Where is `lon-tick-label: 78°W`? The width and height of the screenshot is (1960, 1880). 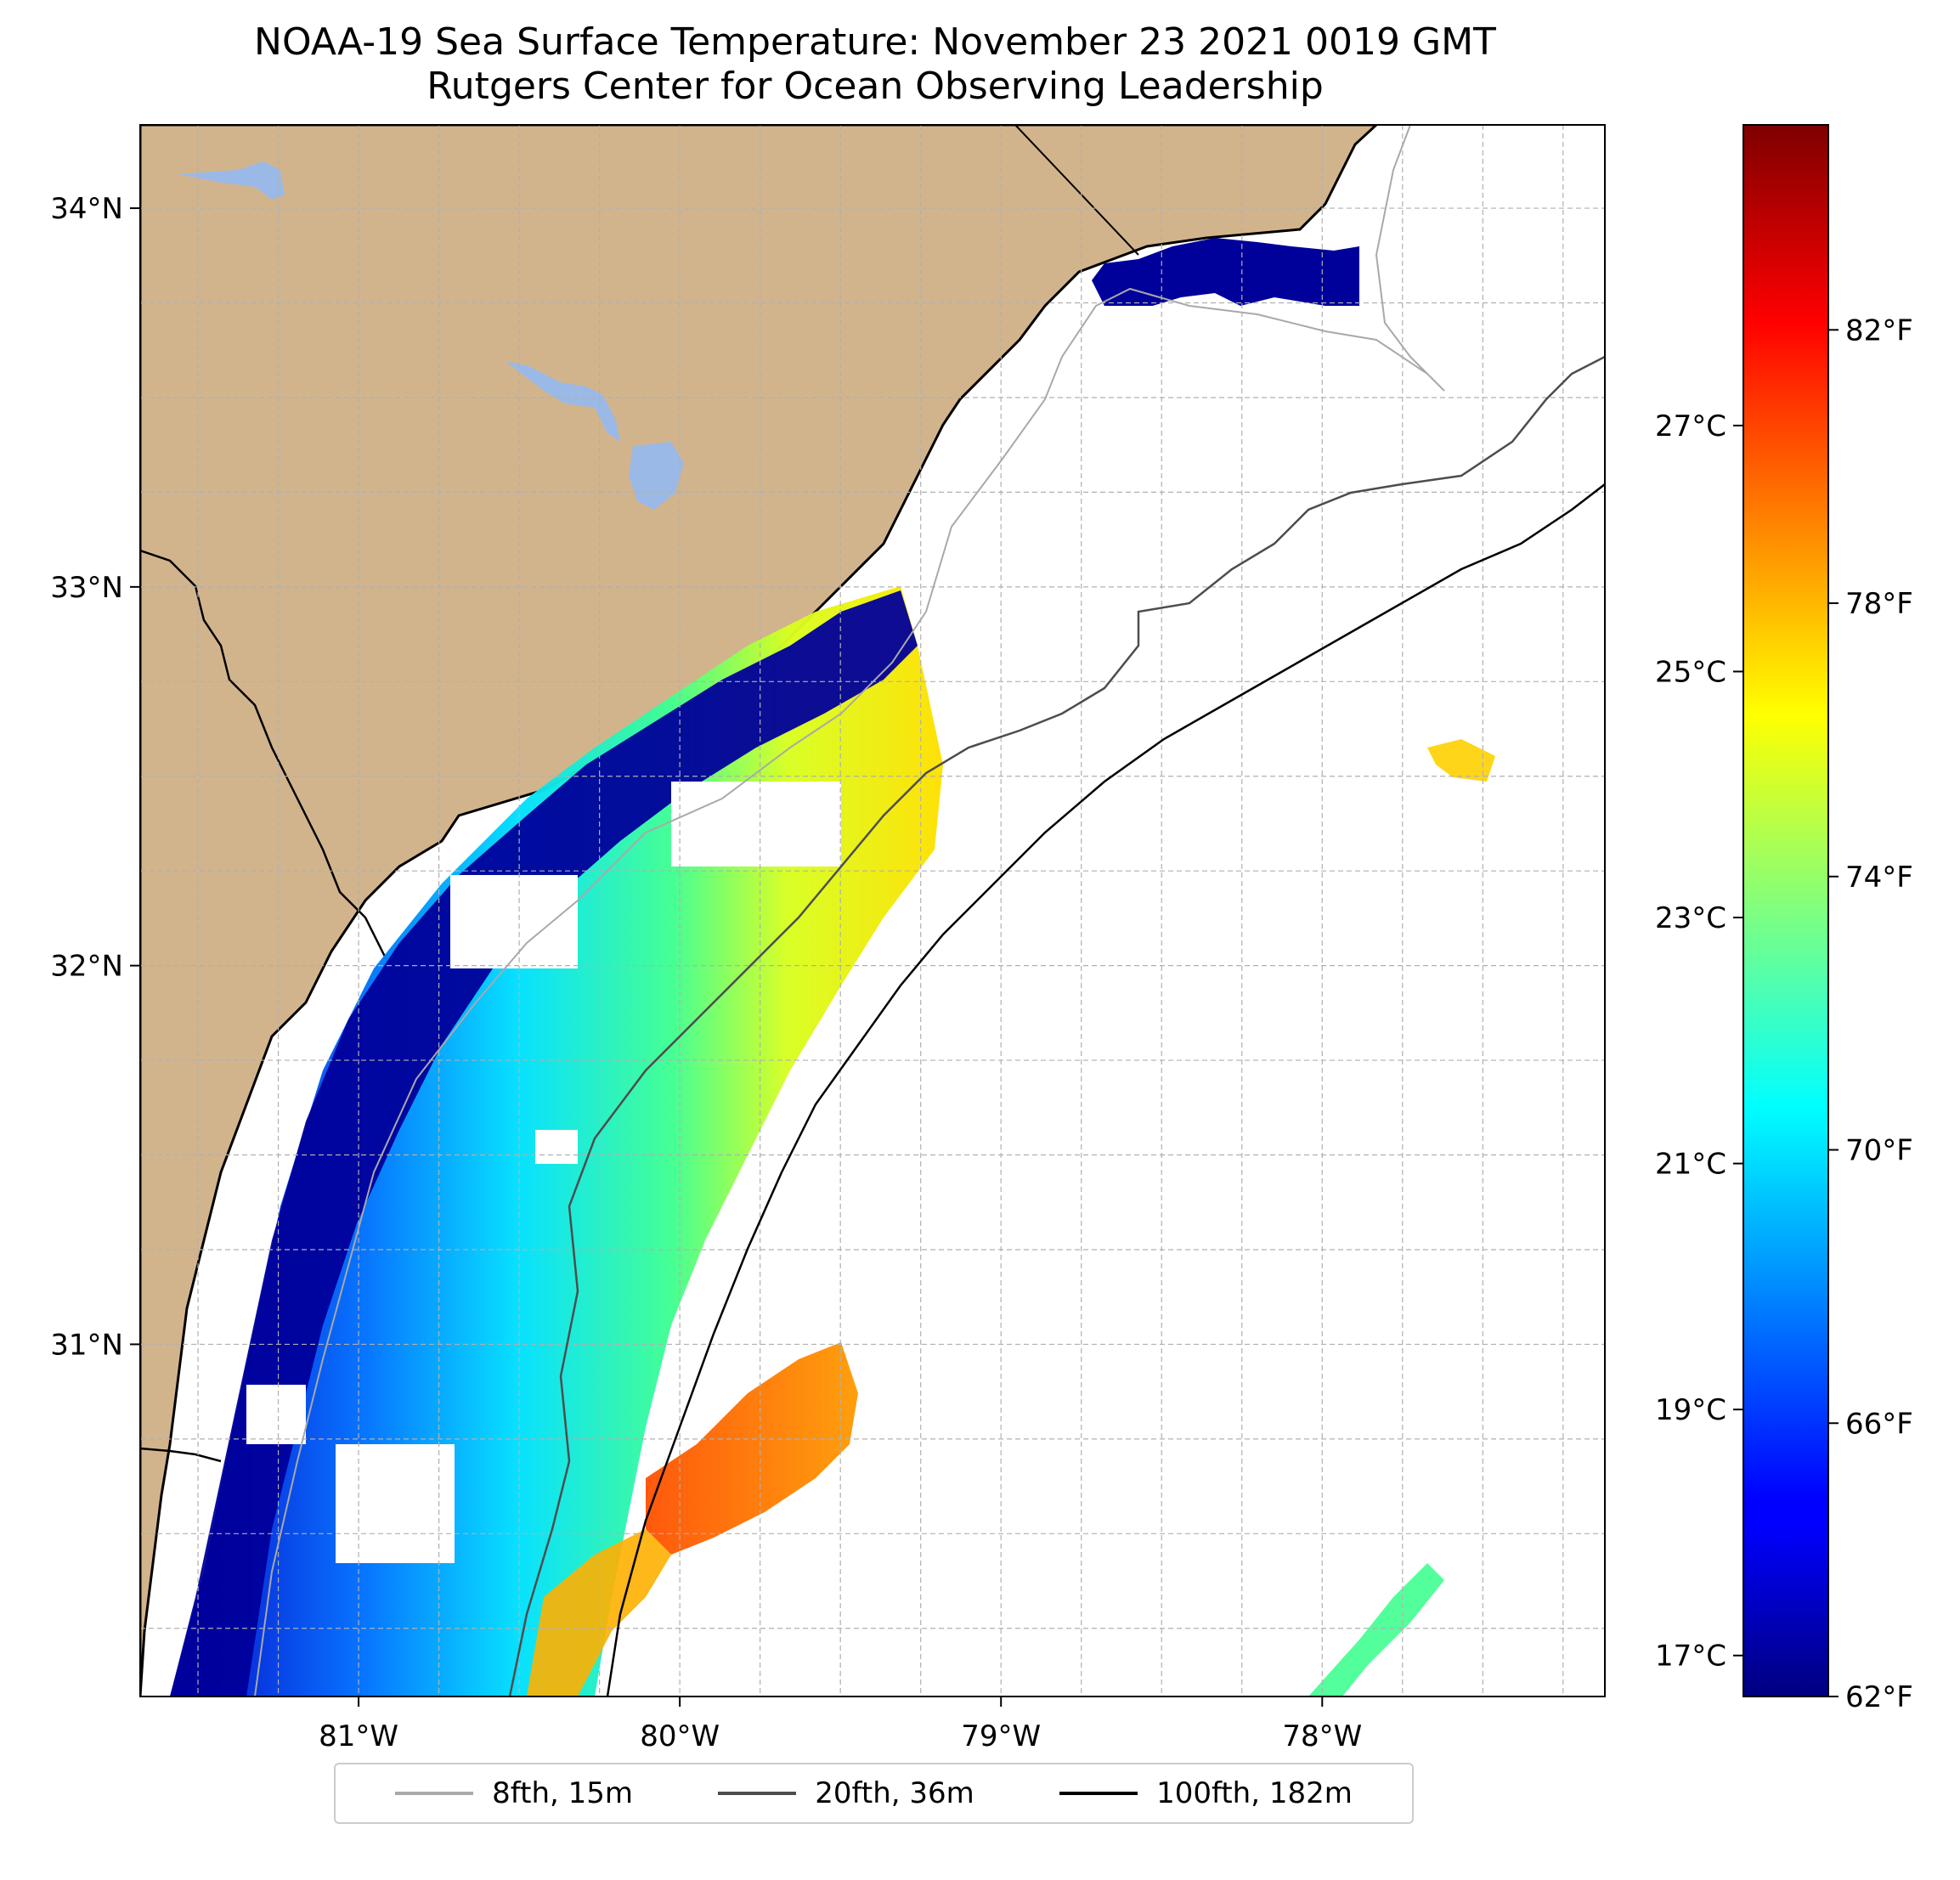
lon-tick-label: 78°W is located at coordinates (1322, 1736).